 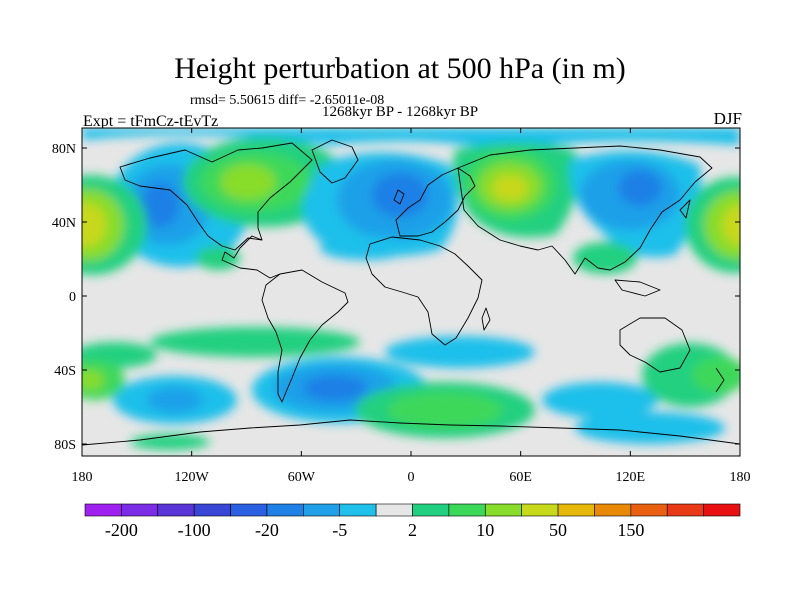 What do you see at coordinates (411, 432) in the screenshot?
I see `antarctica-coast` at bounding box center [411, 432].